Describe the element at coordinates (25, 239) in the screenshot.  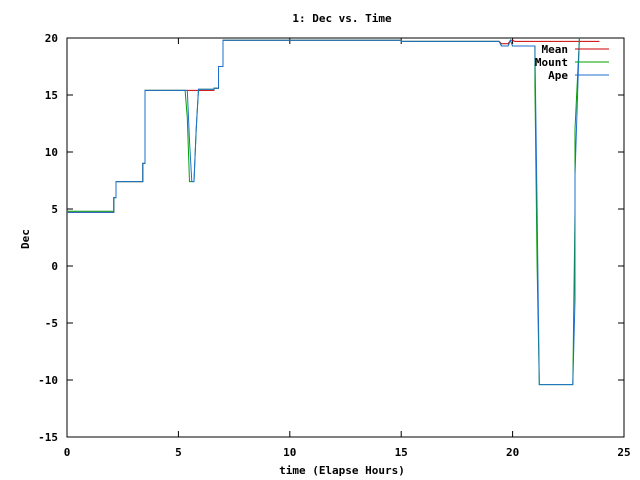
I see `y-axis-label: Dec` at that location.